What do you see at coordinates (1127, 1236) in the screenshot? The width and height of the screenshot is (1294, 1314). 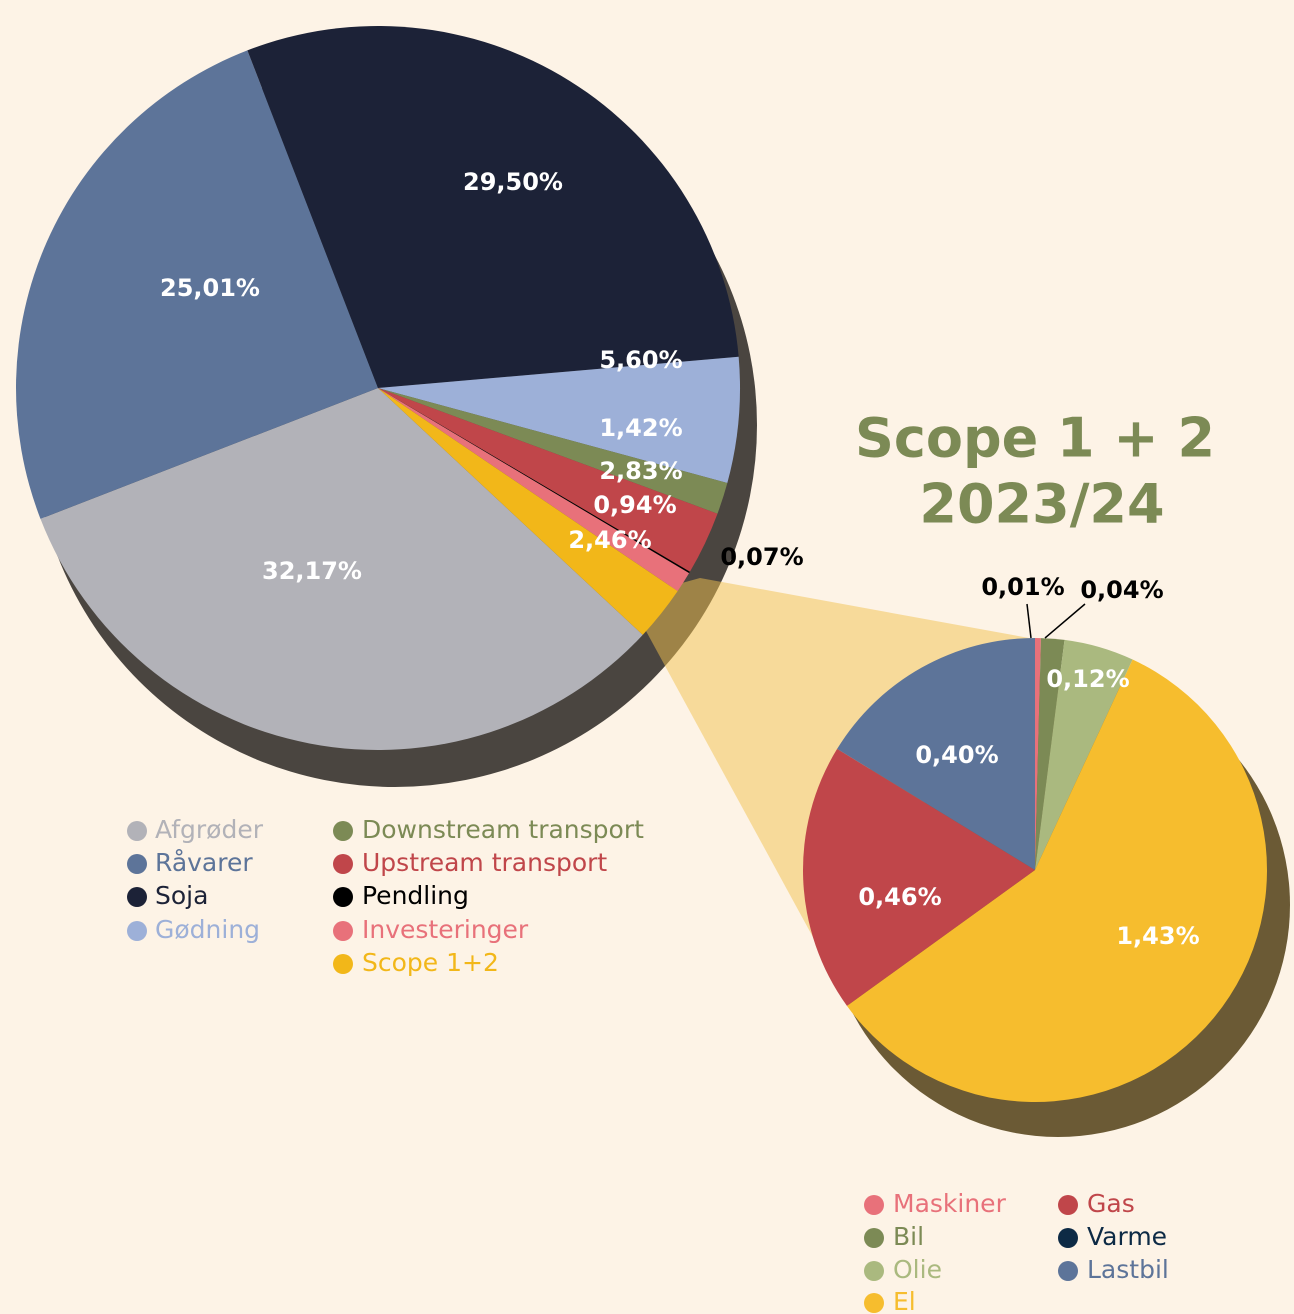 I see `legend-label: Varme` at bounding box center [1127, 1236].